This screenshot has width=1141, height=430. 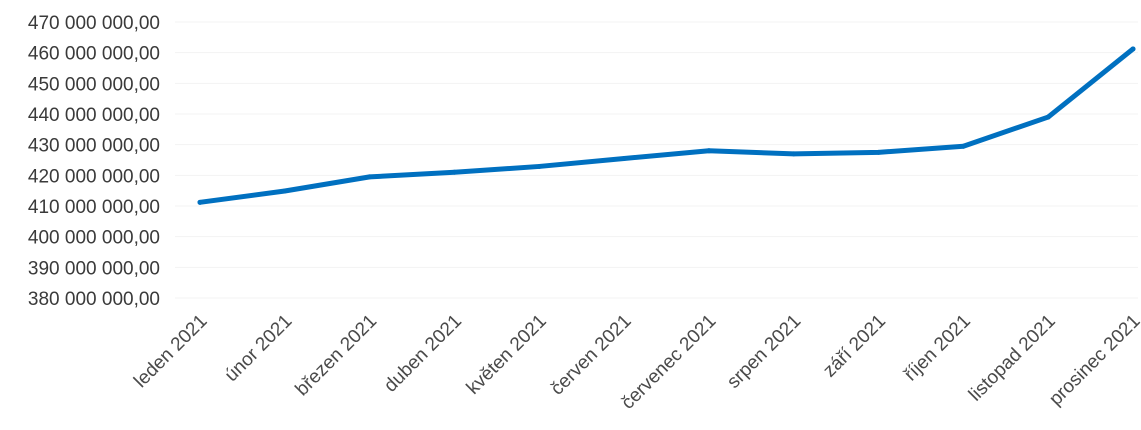 What do you see at coordinates (258, 348) in the screenshot?
I see `x-tick-label: únor 2021` at bounding box center [258, 348].